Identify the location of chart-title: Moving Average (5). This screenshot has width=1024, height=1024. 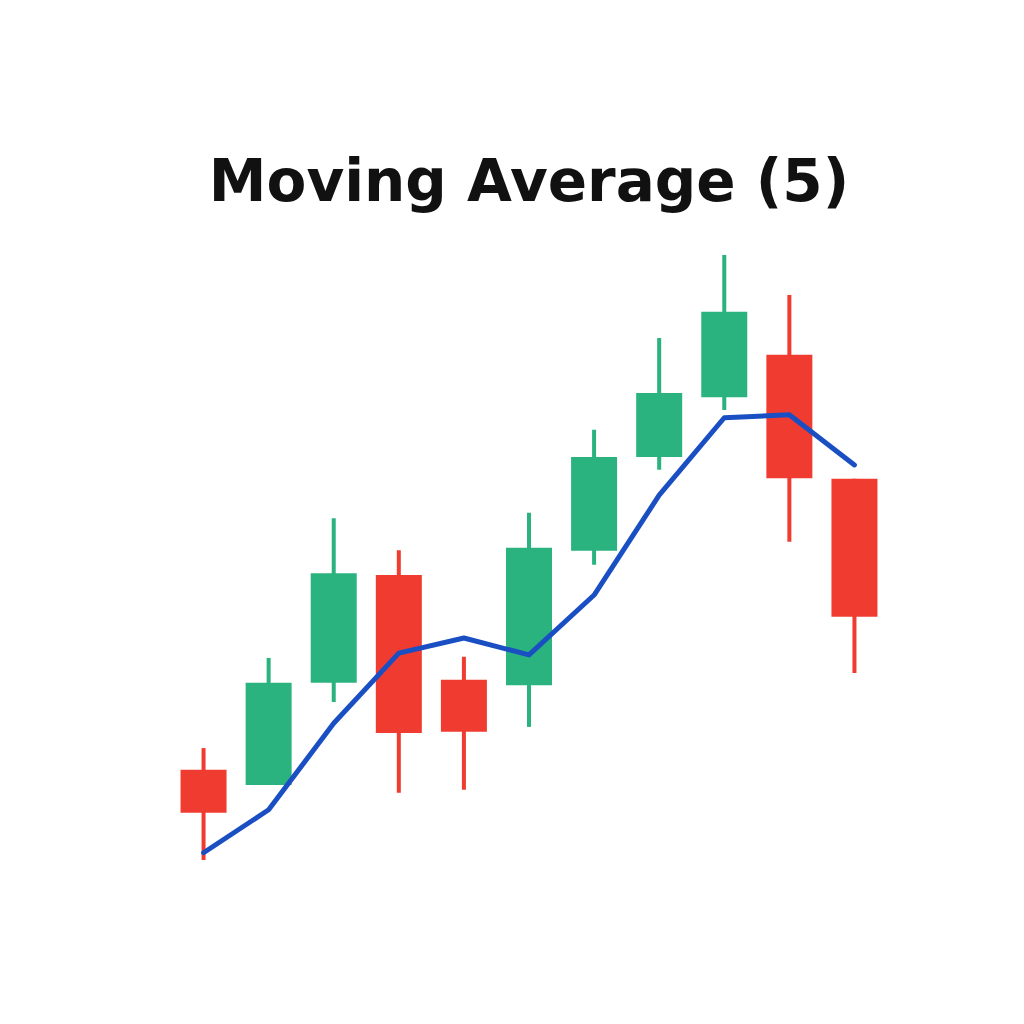
(529, 181).